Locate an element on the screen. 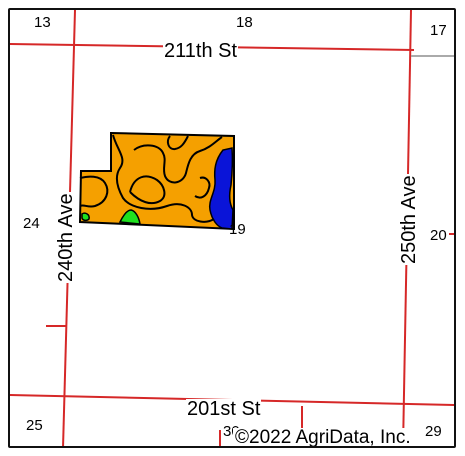 This screenshot has width=465, height=456. section-label-20: 20 is located at coordinates (438, 235).